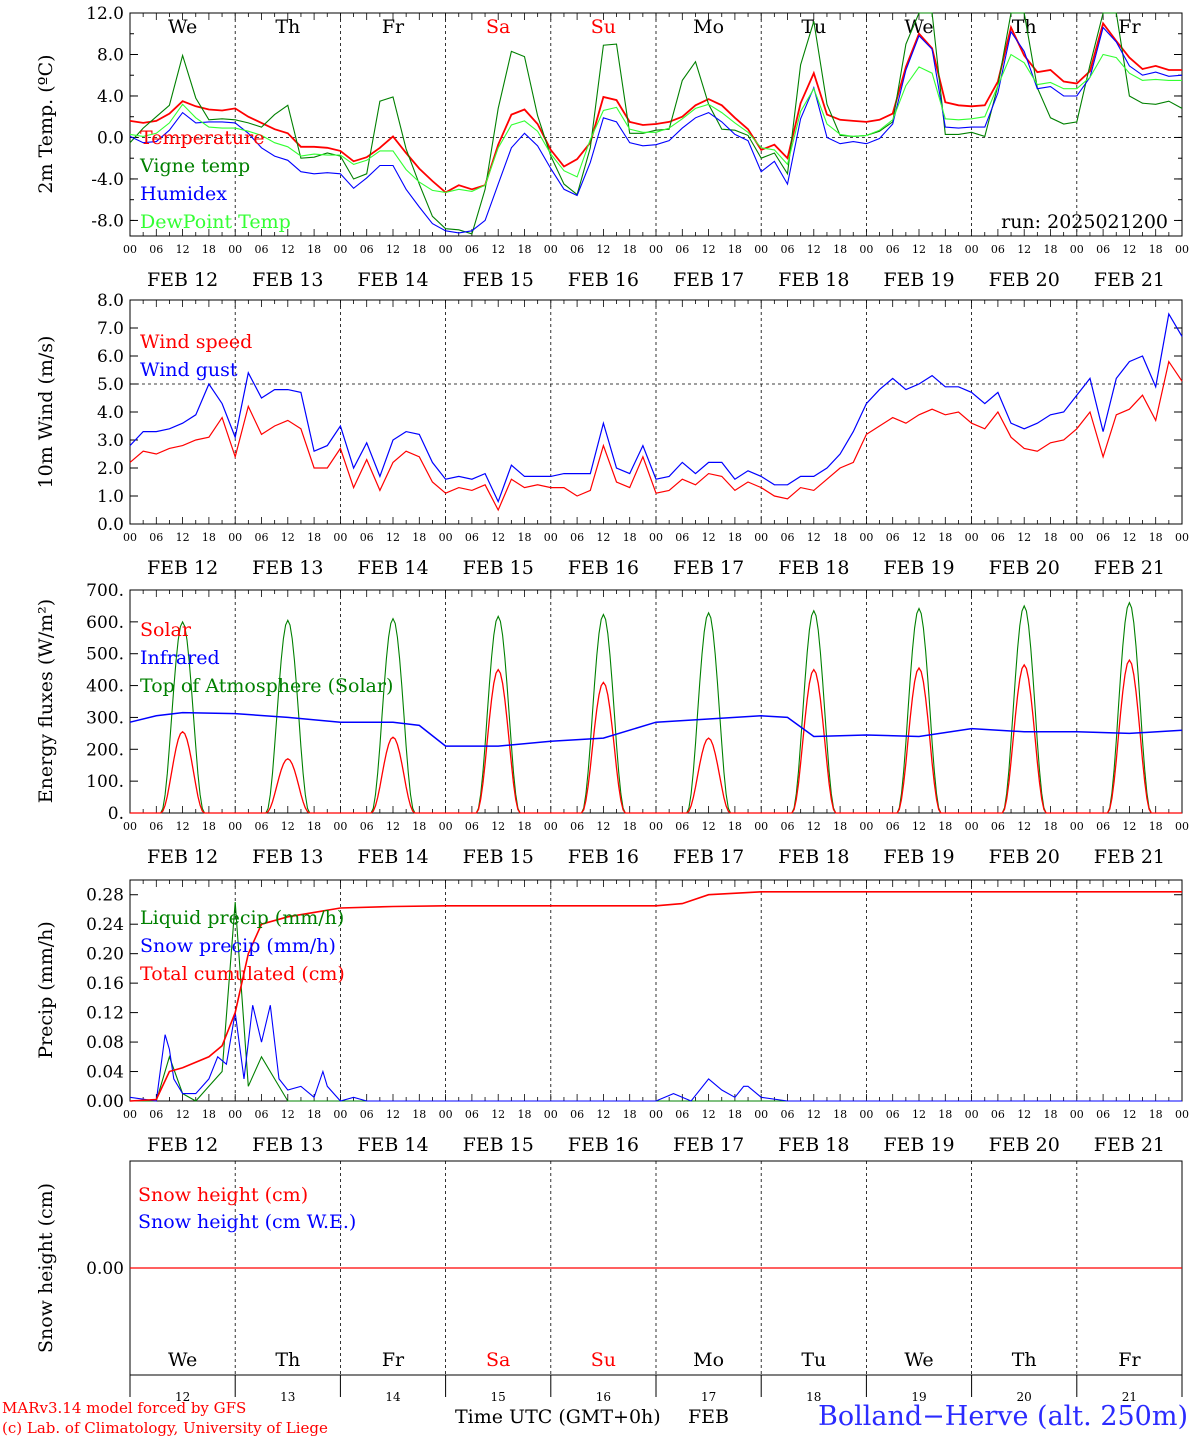  Describe the element at coordinates (46, 990) in the screenshot. I see `y-axis-label: Precip (mm/h)` at that location.